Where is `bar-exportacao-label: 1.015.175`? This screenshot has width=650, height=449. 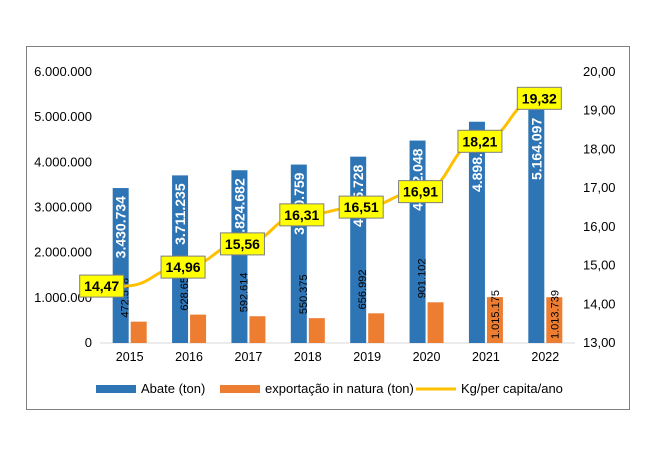 bar-exportacao-label: 1.015.175 is located at coordinates (496, 314).